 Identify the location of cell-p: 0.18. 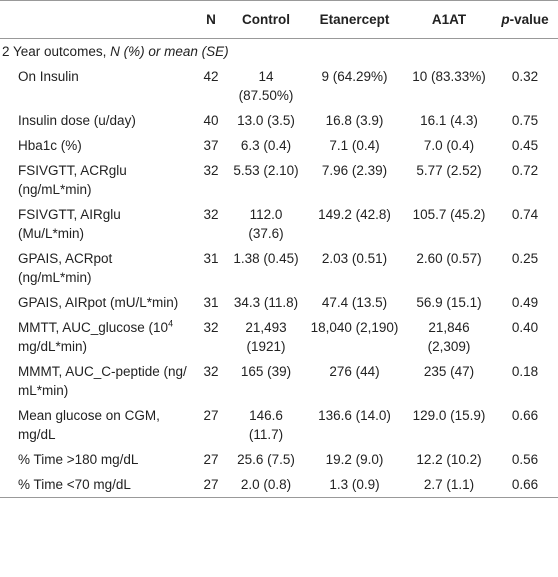
(525, 371).